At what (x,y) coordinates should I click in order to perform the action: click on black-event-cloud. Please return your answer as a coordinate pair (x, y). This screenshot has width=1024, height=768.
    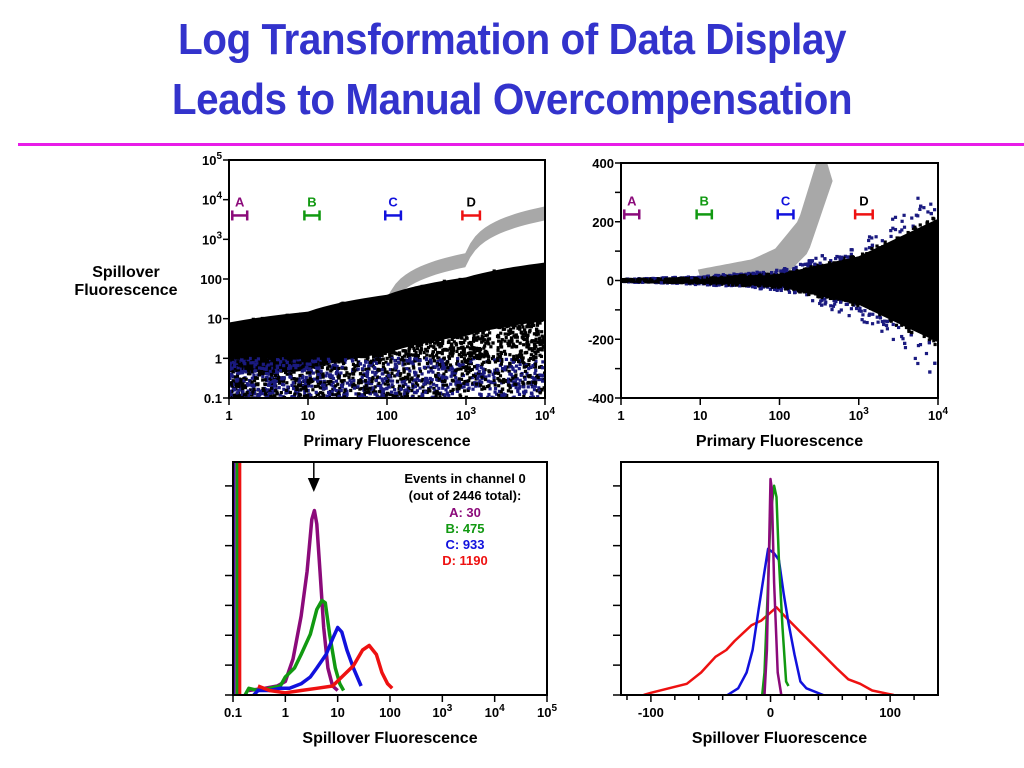
    Looking at the image, I should click on (387, 335).